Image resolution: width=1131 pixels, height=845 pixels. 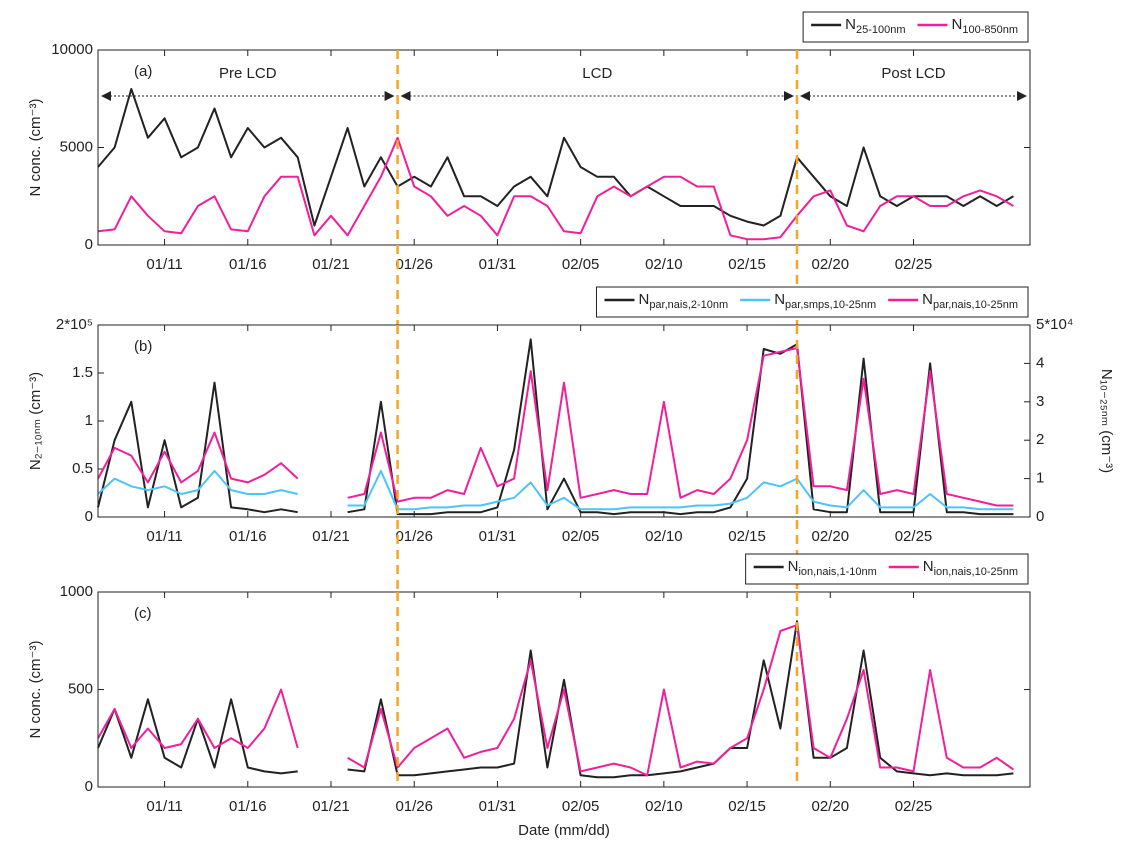 What do you see at coordinates (1040, 401) in the screenshot?
I see `y2-tick-label: 3` at bounding box center [1040, 401].